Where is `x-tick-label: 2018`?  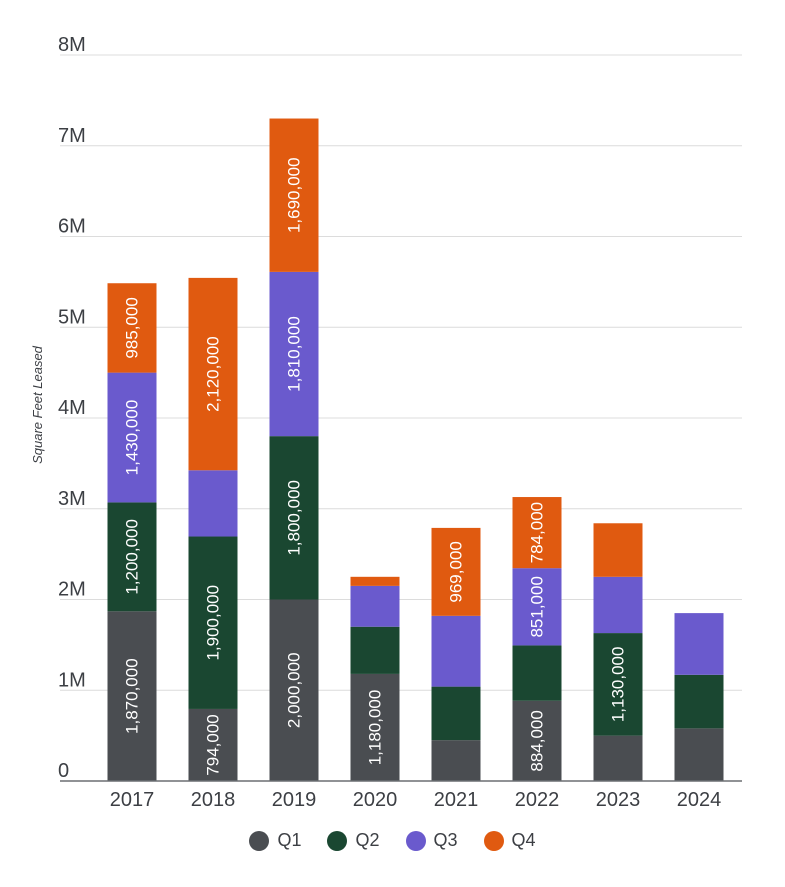 x-tick-label: 2018 is located at coordinates (213, 800).